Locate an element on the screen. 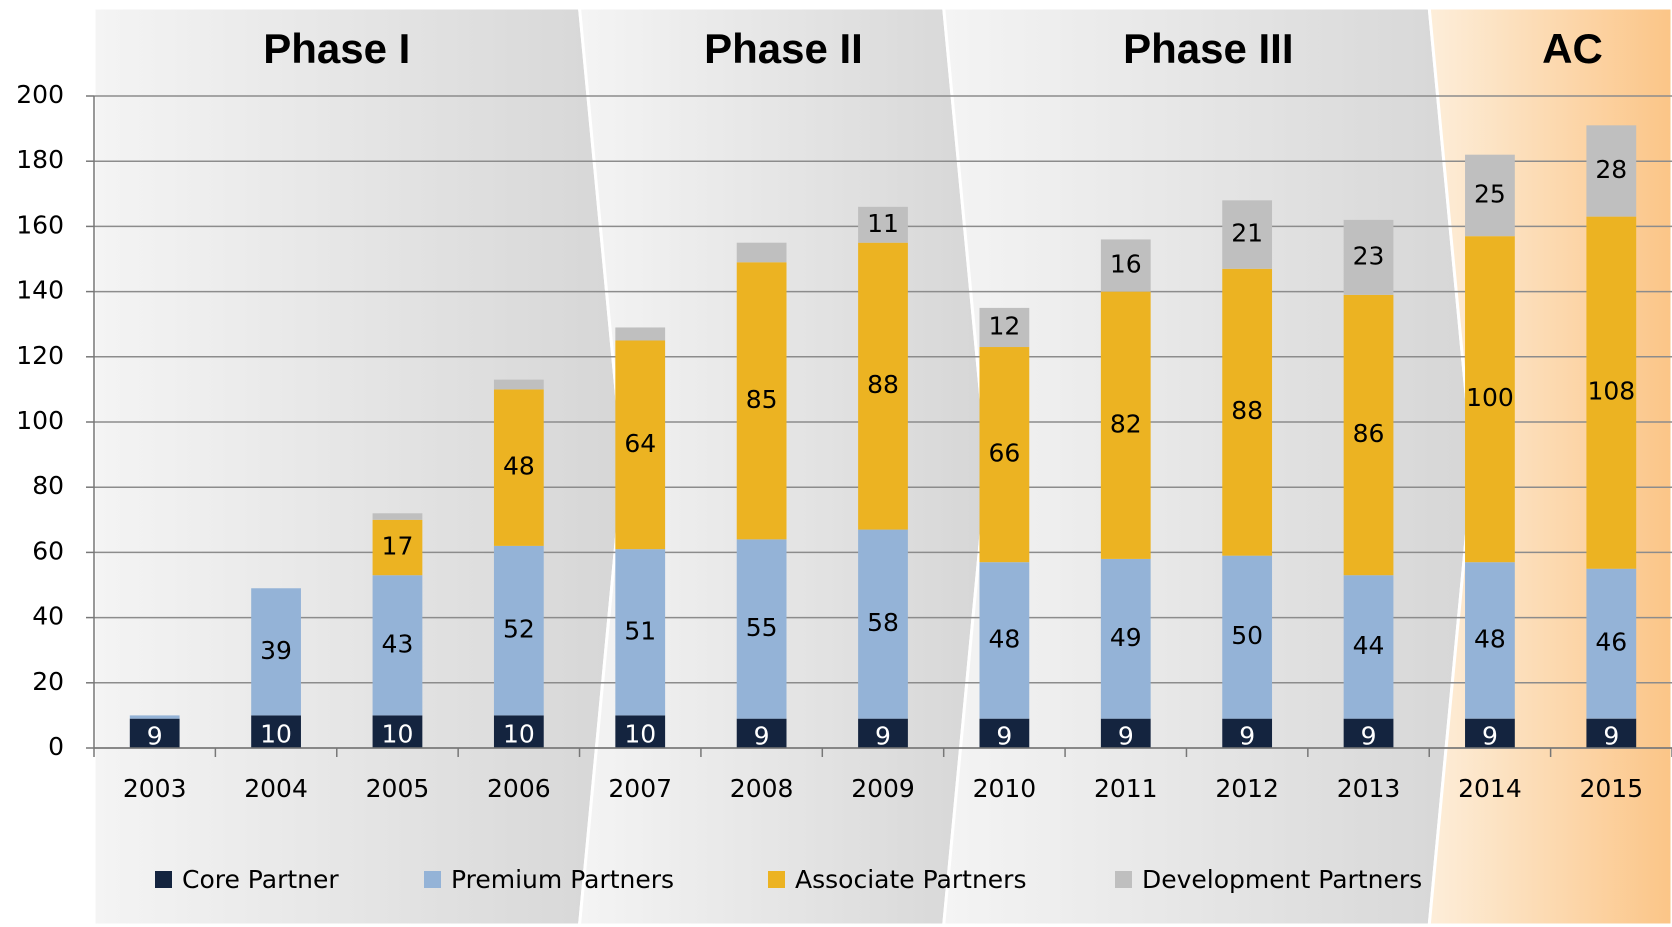 The image size is (1672, 927). y-tick-label: 0 is located at coordinates (56, 746).